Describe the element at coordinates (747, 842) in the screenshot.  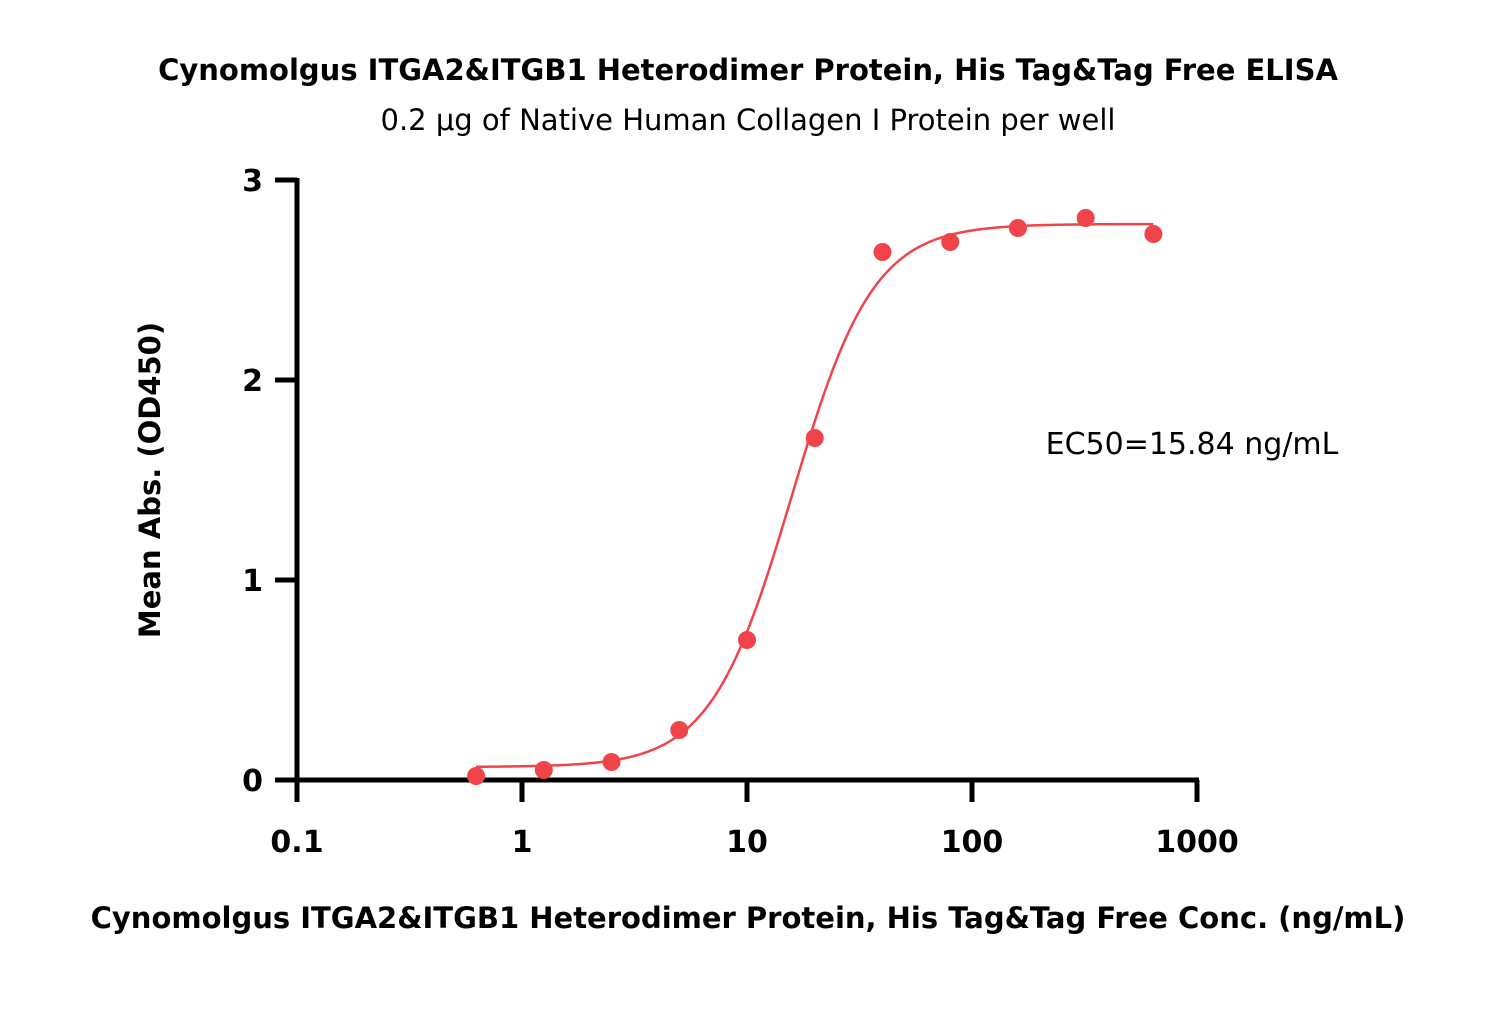
I see `x-tick-label: 10` at that location.